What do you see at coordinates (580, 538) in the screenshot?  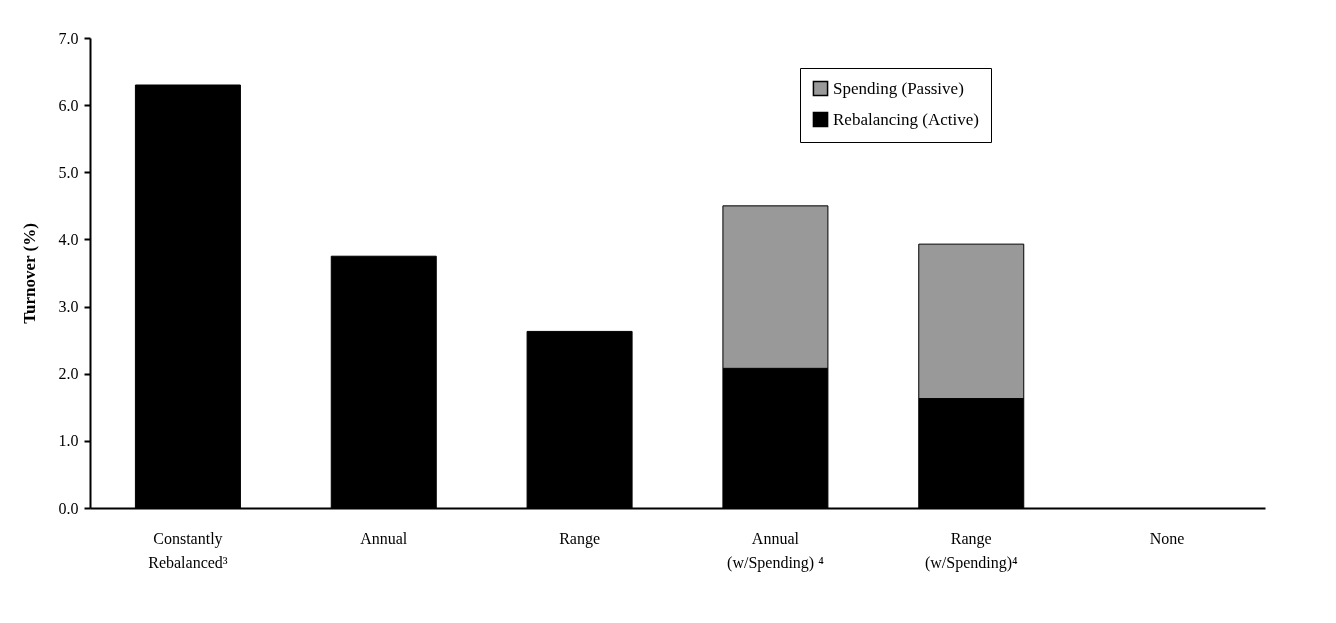 I see `x-tick-label: Range` at bounding box center [580, 538].